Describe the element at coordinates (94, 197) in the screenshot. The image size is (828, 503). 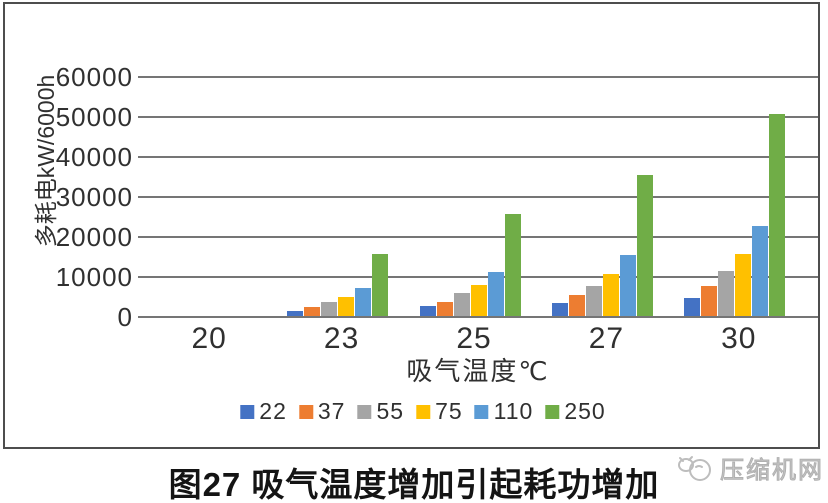
I see `y-tick-label-30000: 30000` at that location.